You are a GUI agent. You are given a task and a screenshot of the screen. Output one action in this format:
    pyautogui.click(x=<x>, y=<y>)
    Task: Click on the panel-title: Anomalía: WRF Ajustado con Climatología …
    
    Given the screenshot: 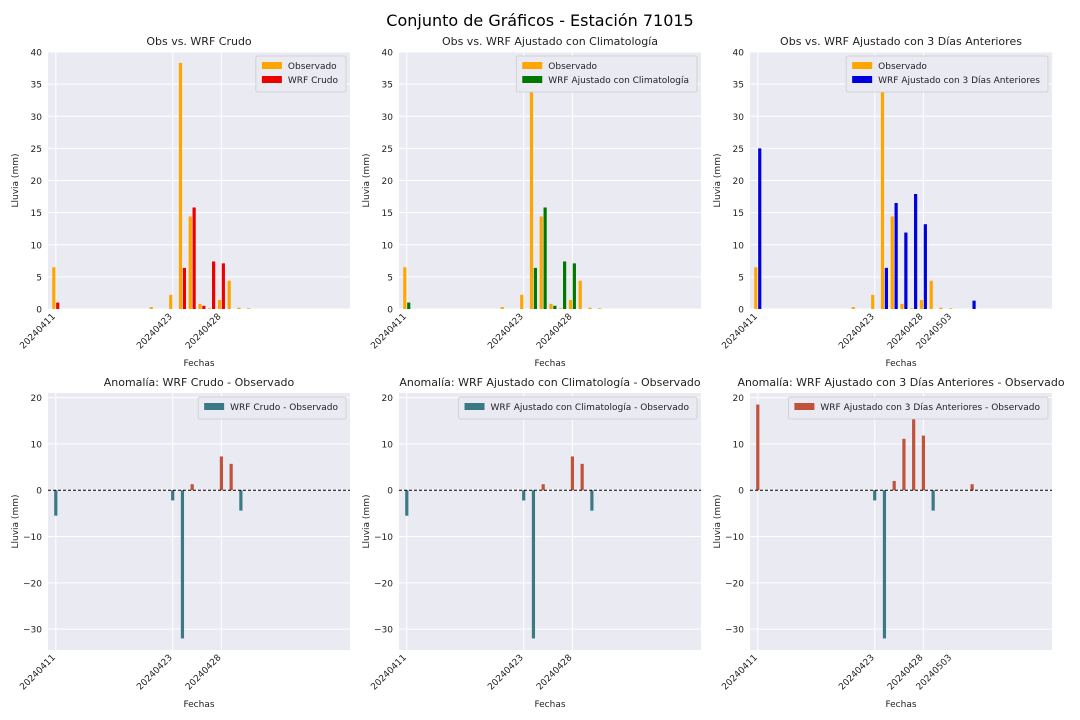 What is the action you would take?
    pyautogui.click(x=550, y=382)
    